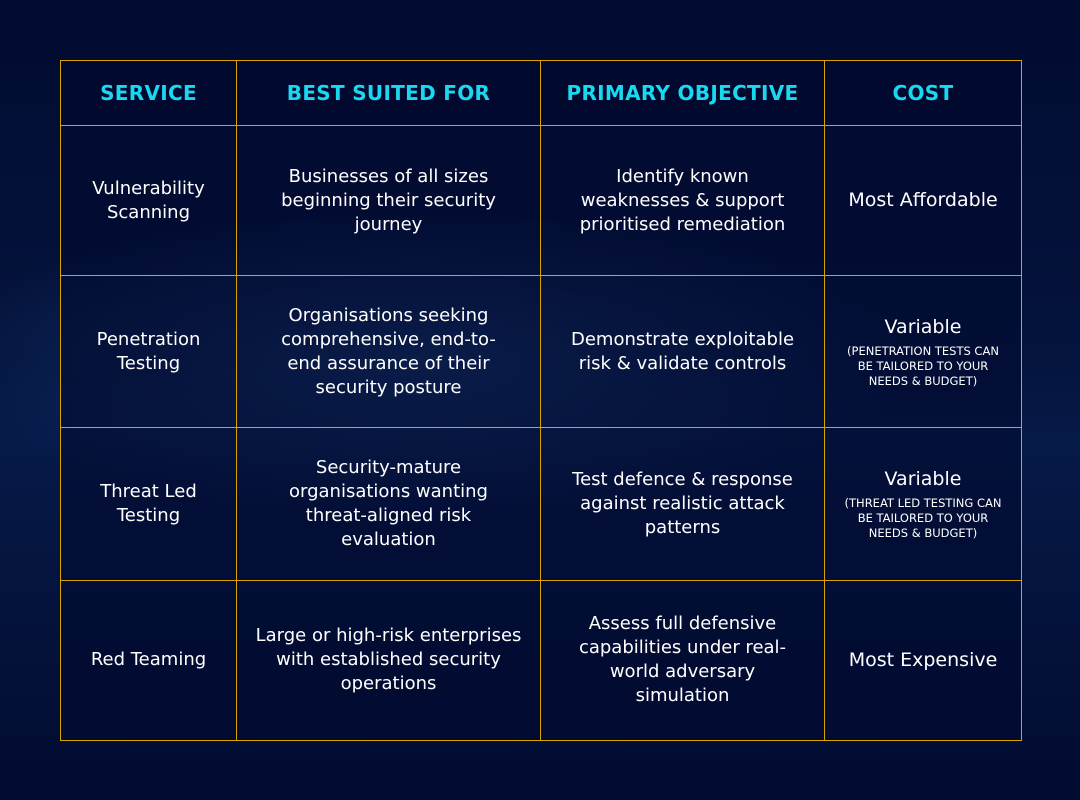  I want to click on header-best-suited-for: BEST SUITED FOR, so click(388, 93).